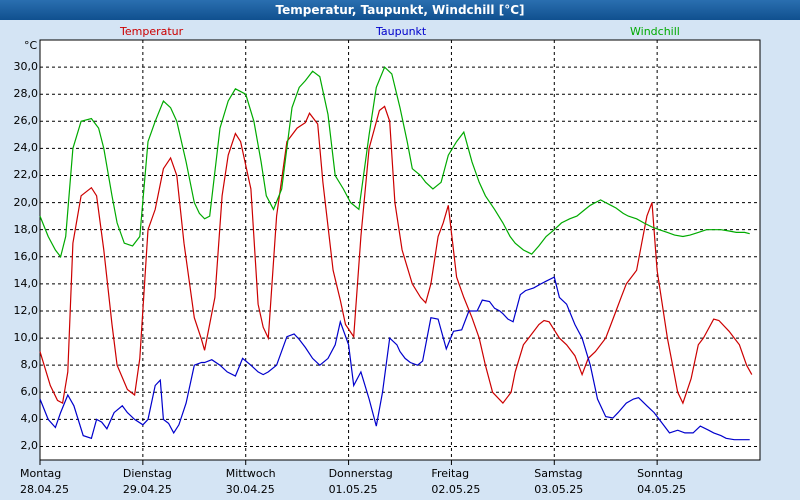  Describe the element at coordinates (455, 482) in the screenshot. I see `x-tick-label: Freitag 02.05.25` at that location.